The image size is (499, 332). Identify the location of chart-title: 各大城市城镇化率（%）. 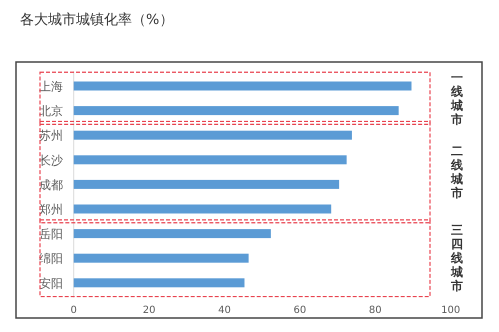
(97, 20).